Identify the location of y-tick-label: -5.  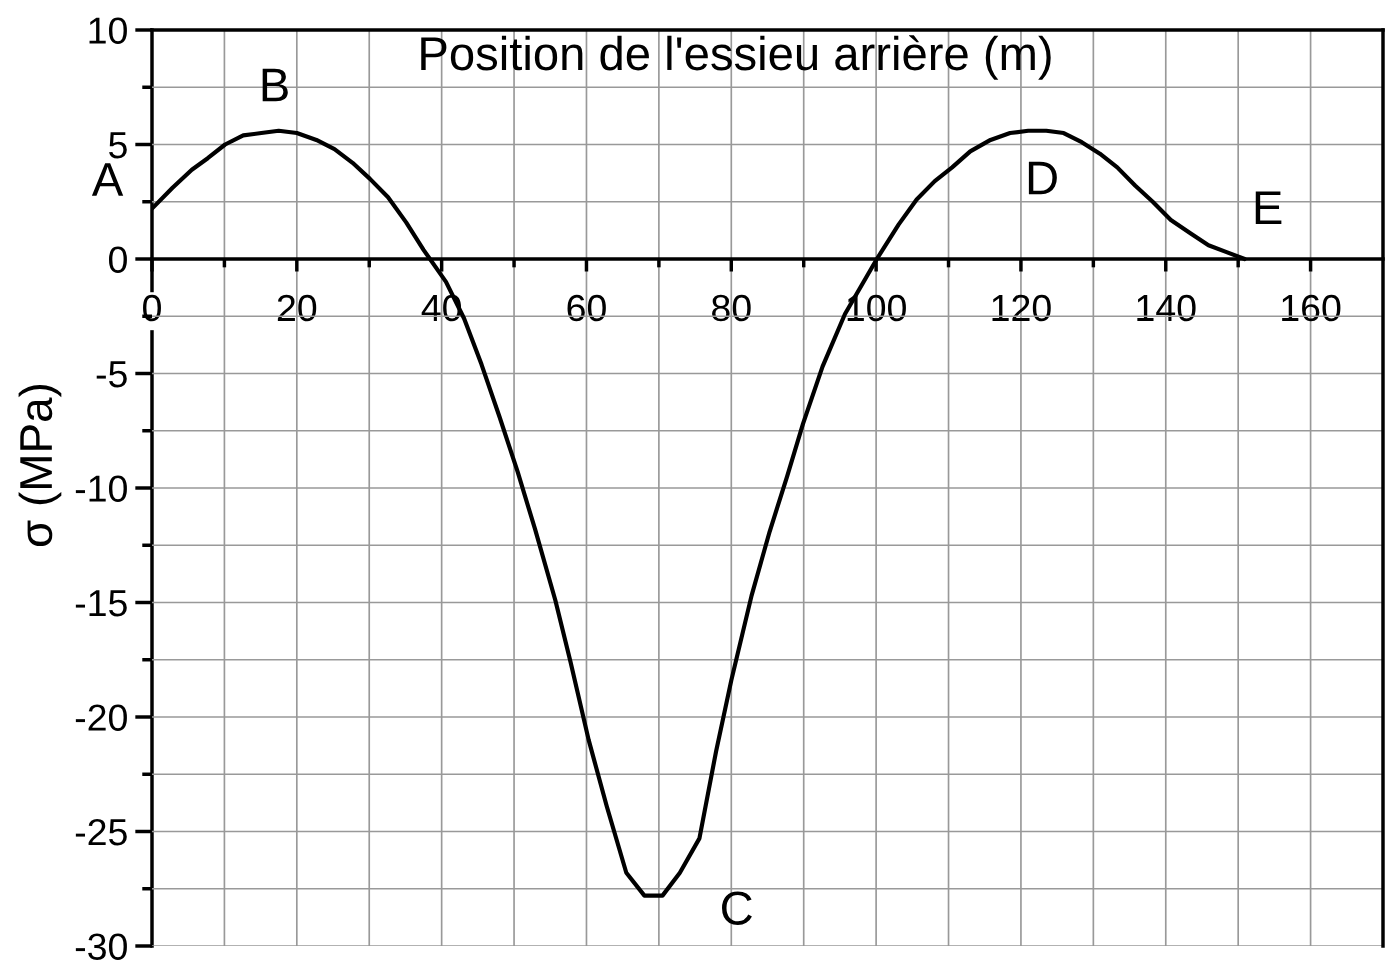
(111, 374).